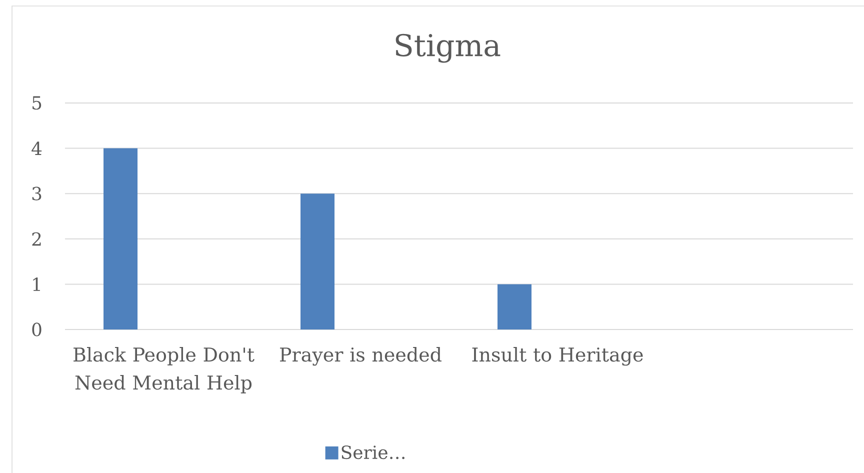 This screenshot has height=473, width=864. Describe the element at coordinates (164, 370) in the screenshot. I see `x-tick-label: Black People Don't Need Mental Help` at that location.